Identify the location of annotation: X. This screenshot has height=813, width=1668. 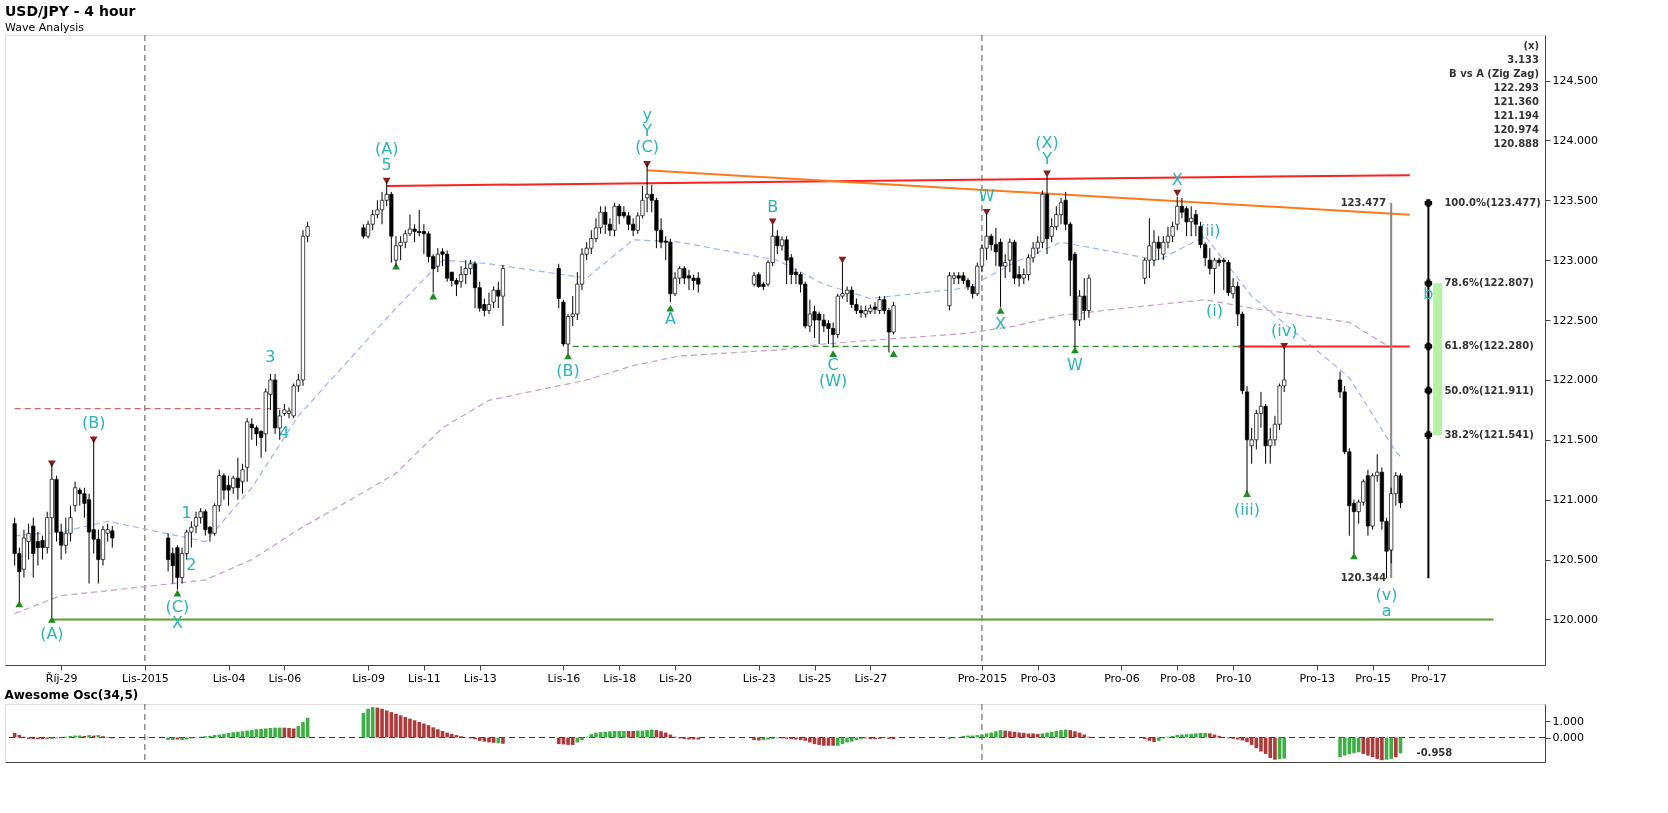
(1001, 323).